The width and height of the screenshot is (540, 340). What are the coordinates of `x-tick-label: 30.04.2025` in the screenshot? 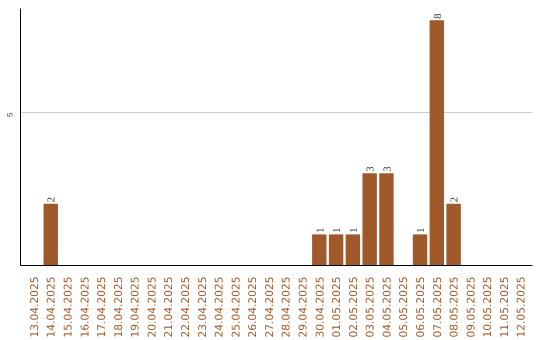 It's located at (319, 307).